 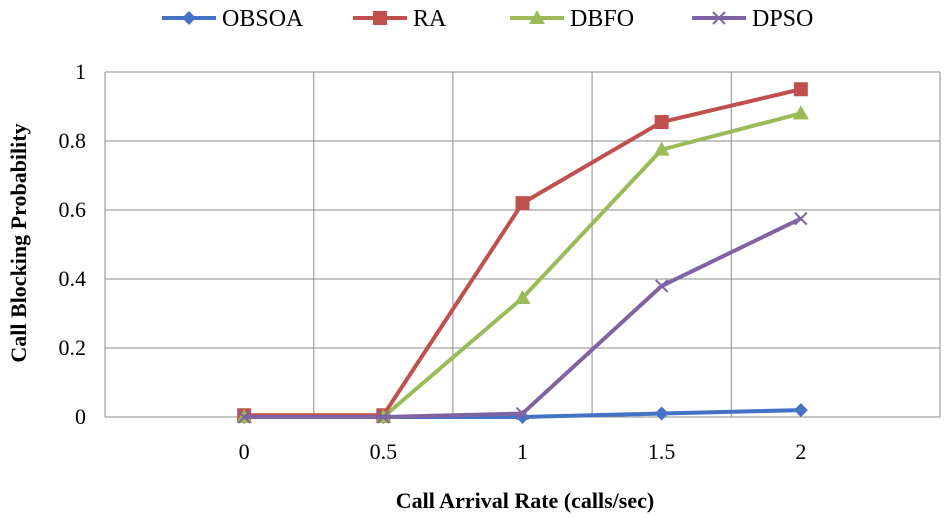 What do you see at coordinates (73, 278) in the screenshot?
I see `y-tick-label: 0.4` at bounding box center [73, 278].